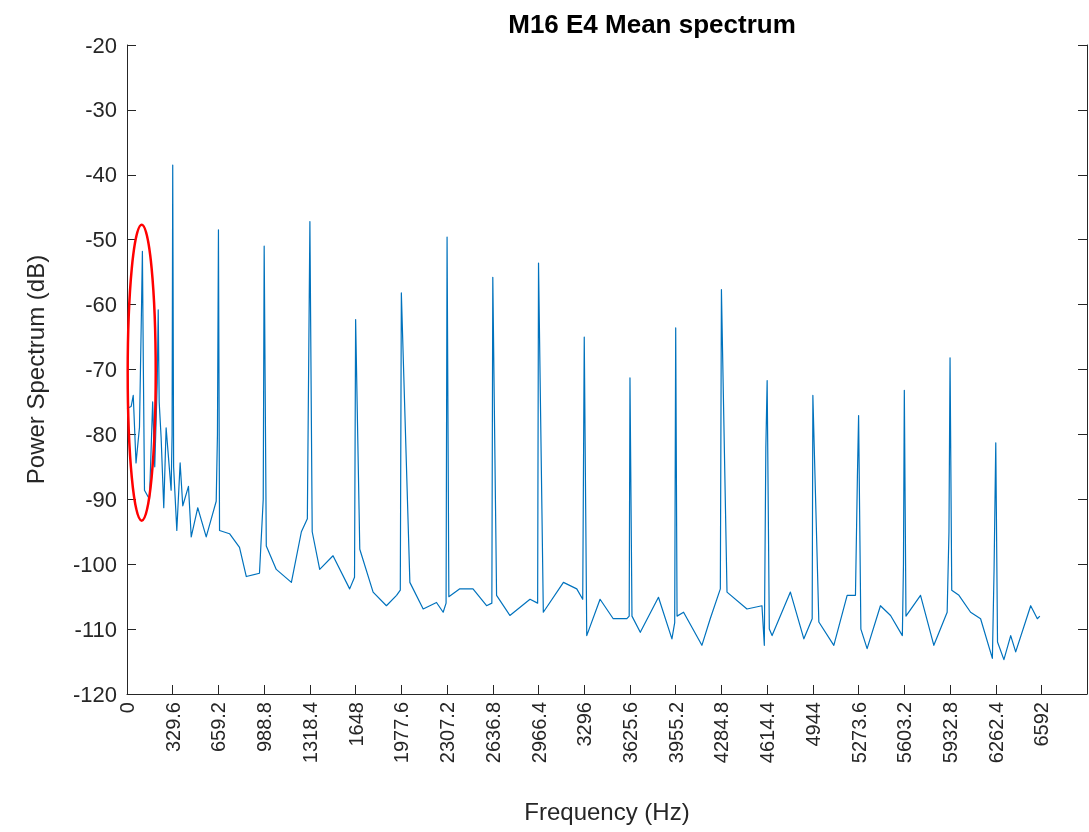 The width and height of the screenshot is (1089, 832). Describe the element at coordinates (309, 733) in the screenshot. I see `x-tick-label: 1318.4` at that location.